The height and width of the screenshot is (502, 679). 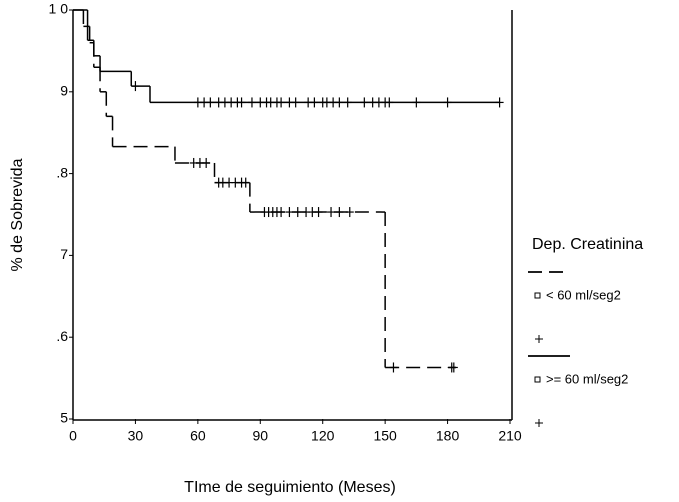 What do you see at coordinates (583, 294) in the screenshot?
I see `legend-label: < 60 ml/seg2` at bounding box center [583, 294].